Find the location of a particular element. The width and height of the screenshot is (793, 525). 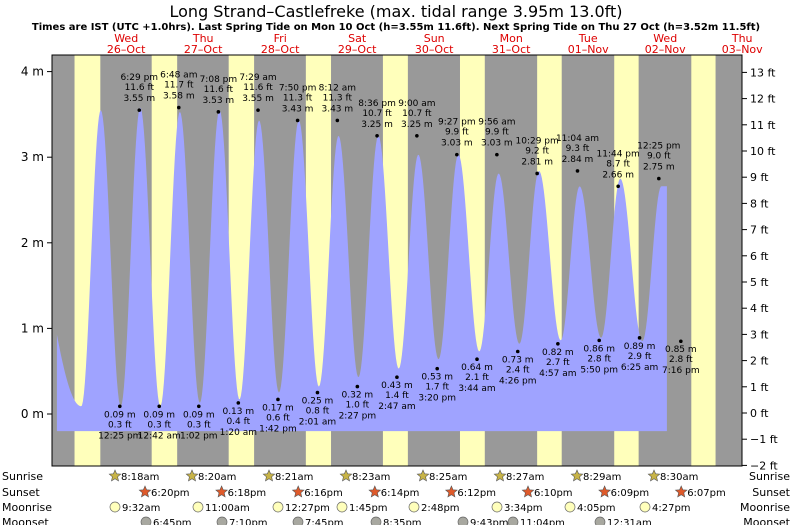

sunrise-time: 8:30am is located at coordinates (679, 477).